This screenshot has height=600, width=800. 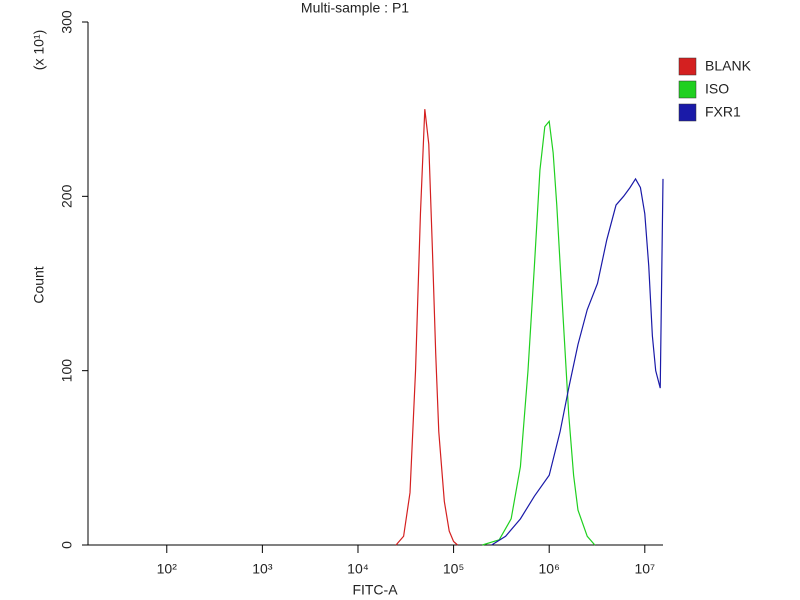 I want to click on legend-label: FXR1, so click(x=723, y=112).